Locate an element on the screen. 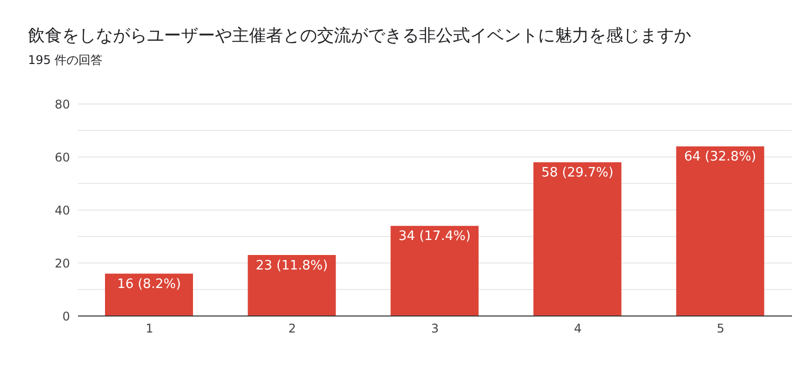 This screenshot has width=800, height=380. data-label: 58 (29.7%) is located at coordinates (577, 173).